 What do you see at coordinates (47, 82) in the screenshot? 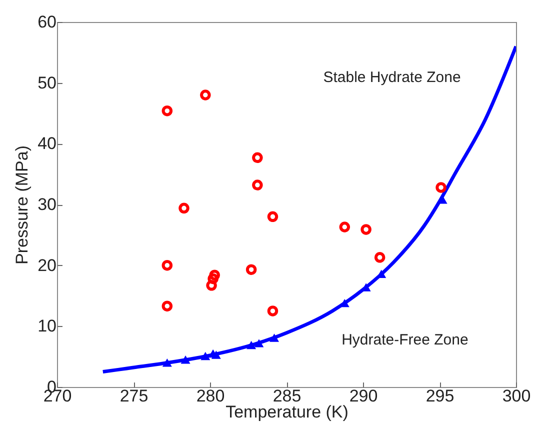
I see `y-tick-label: 50` at bounding box center [47, 82].